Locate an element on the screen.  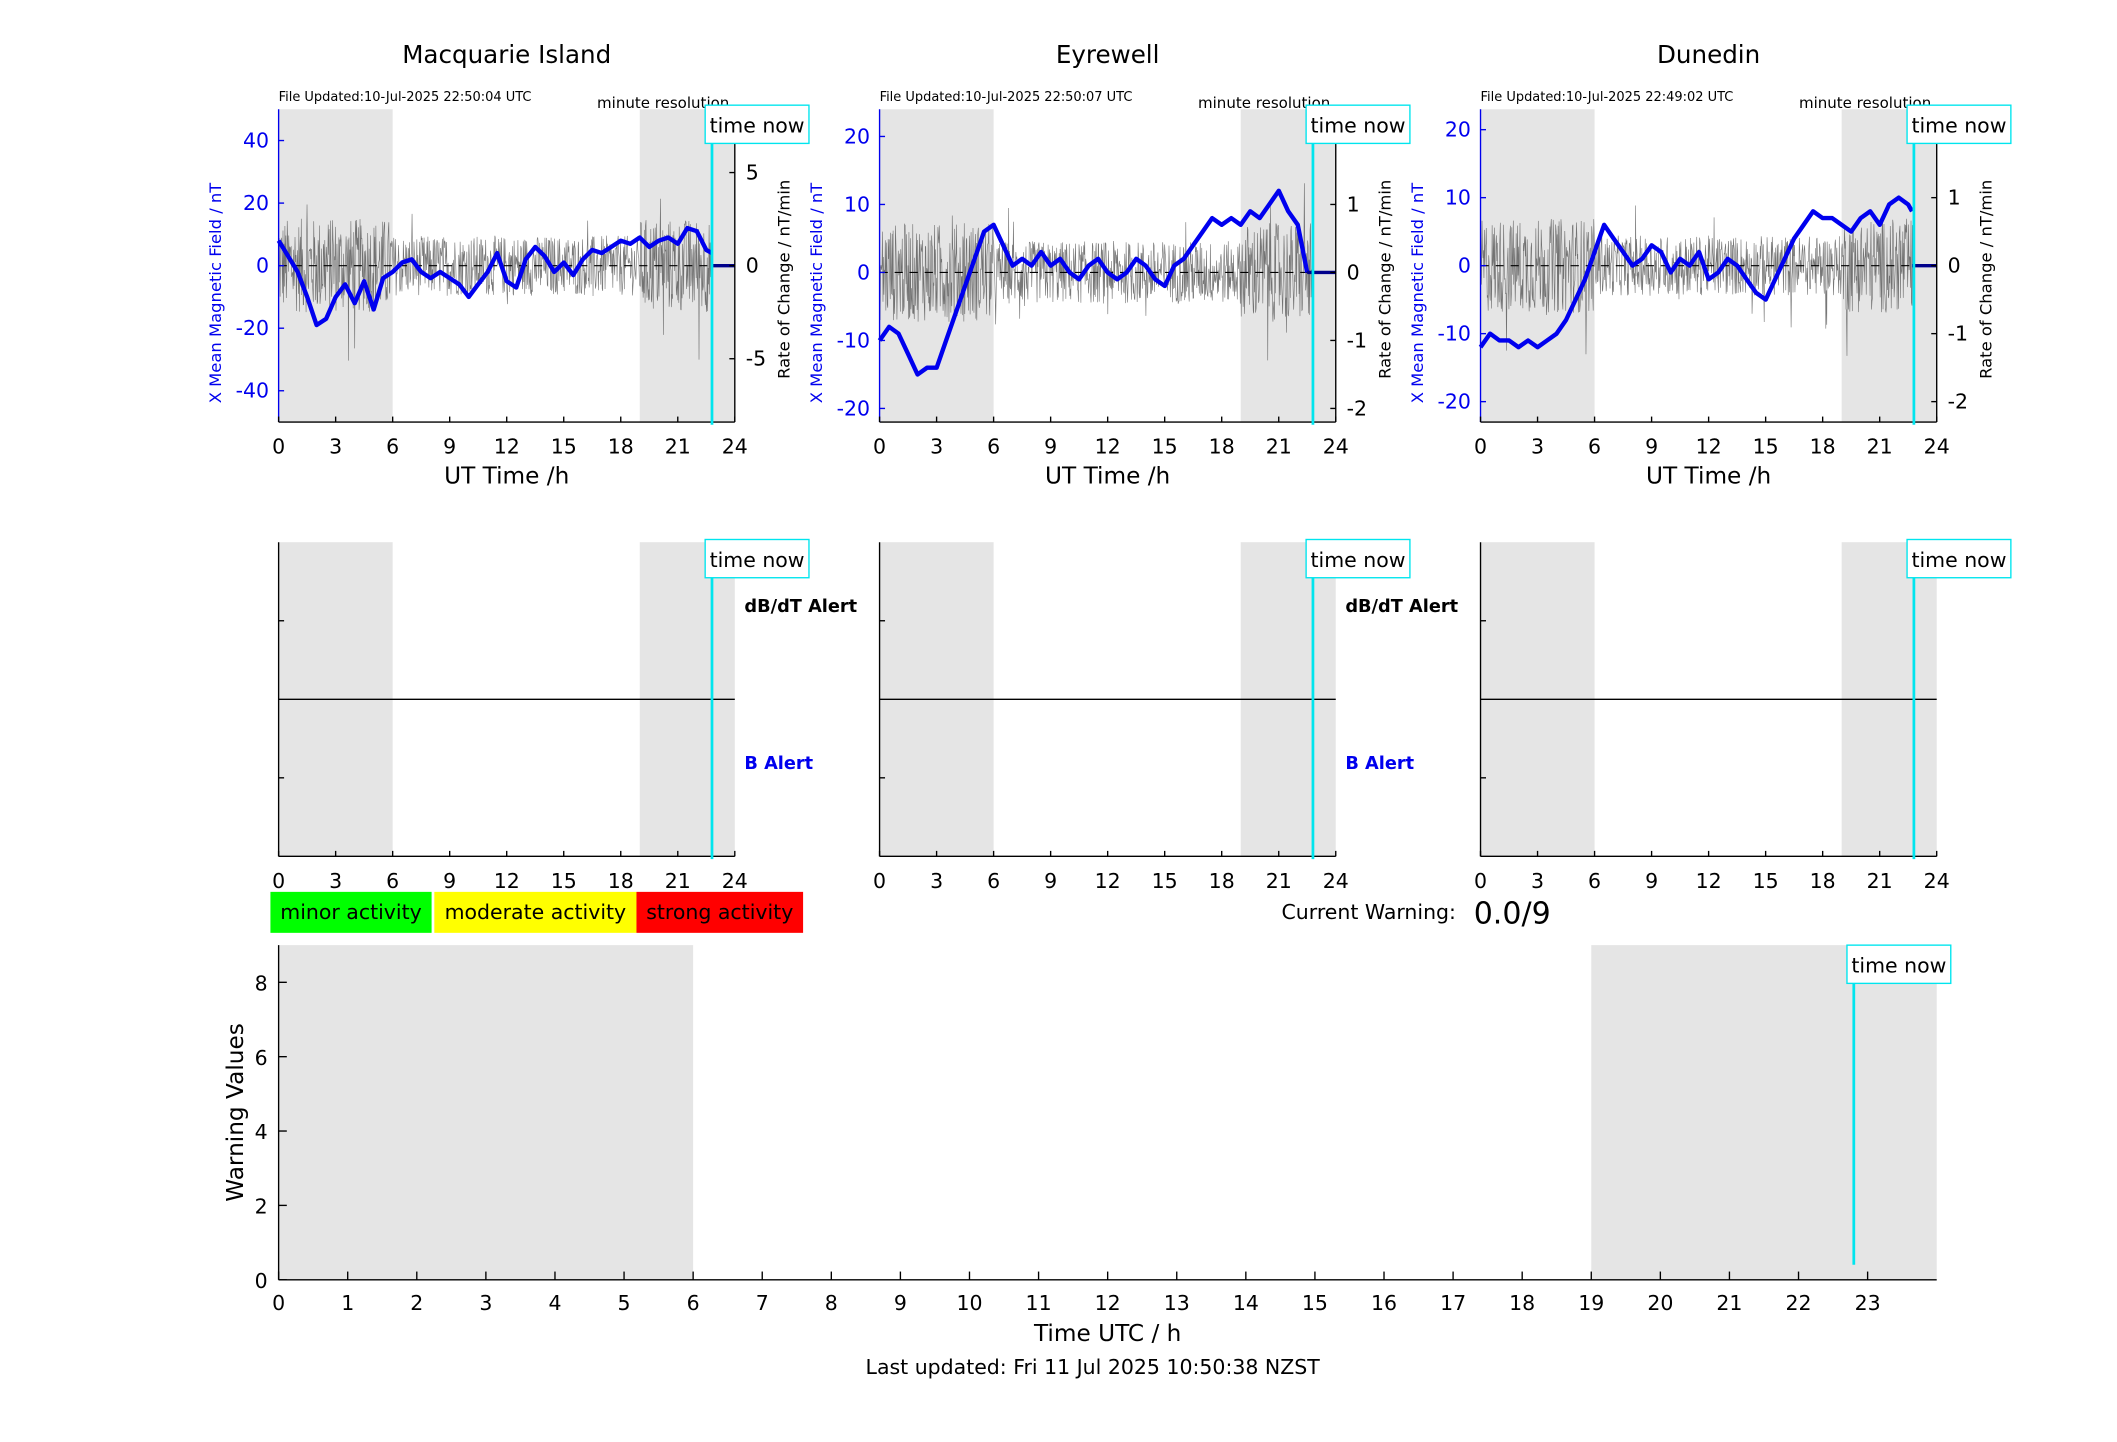
panel-title: Macquarie Island is located at coordinates (506, 54).